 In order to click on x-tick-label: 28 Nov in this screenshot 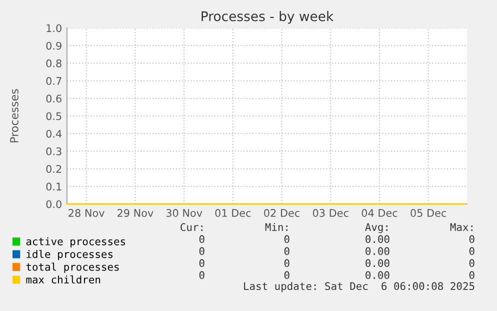, I will do `click(86, 213)`.